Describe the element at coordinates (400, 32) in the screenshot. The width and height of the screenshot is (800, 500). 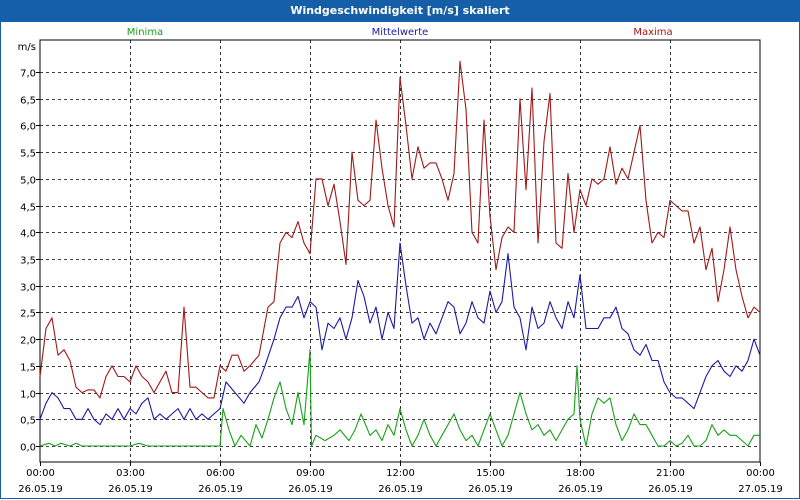
I see `legend-mittelwerte: Mittelwerte` at that location.